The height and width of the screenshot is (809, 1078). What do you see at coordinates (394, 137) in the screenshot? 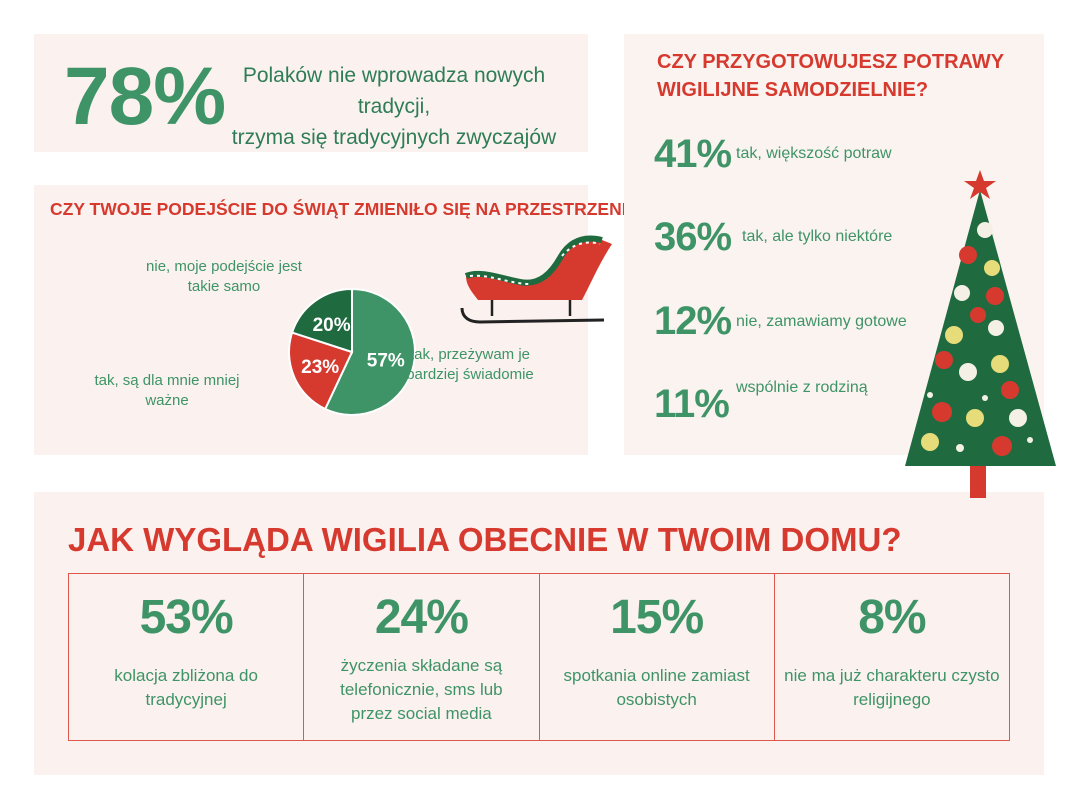
I see `intro-text-line2: trzyma się tradycyjnych zwyczajów` at bounding box center [394, 137].